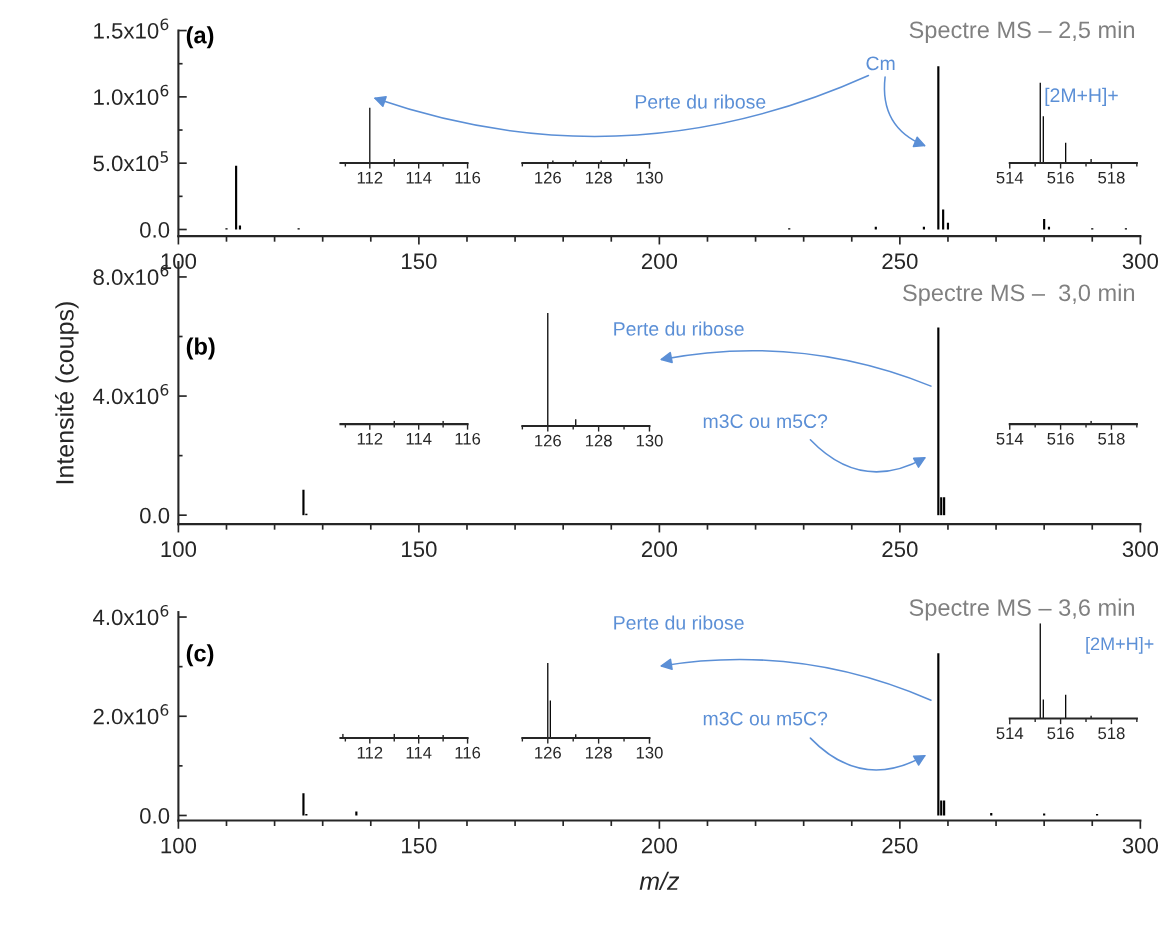 Image resolution: width=1166 pixels, height=926 pixels. What do you see at coordinates (131, 94) in the screenshot?
I see `y-tick-label: 1.0x10$^{6}$` at bounding box center [131, 94].